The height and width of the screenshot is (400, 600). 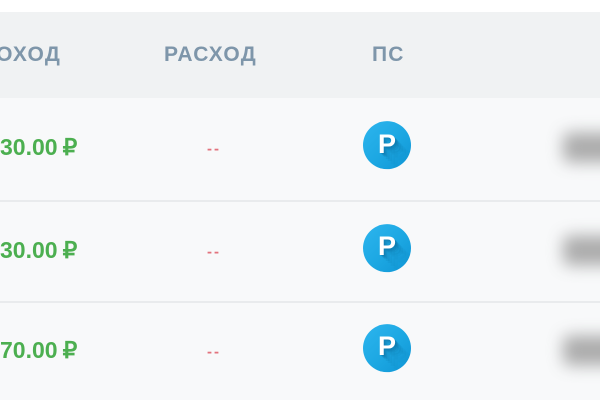 What do you see at coordinates (30, 54) in the screenshot?
I see `column-header-income: ДОХОД` at bounding box center [30, 54].